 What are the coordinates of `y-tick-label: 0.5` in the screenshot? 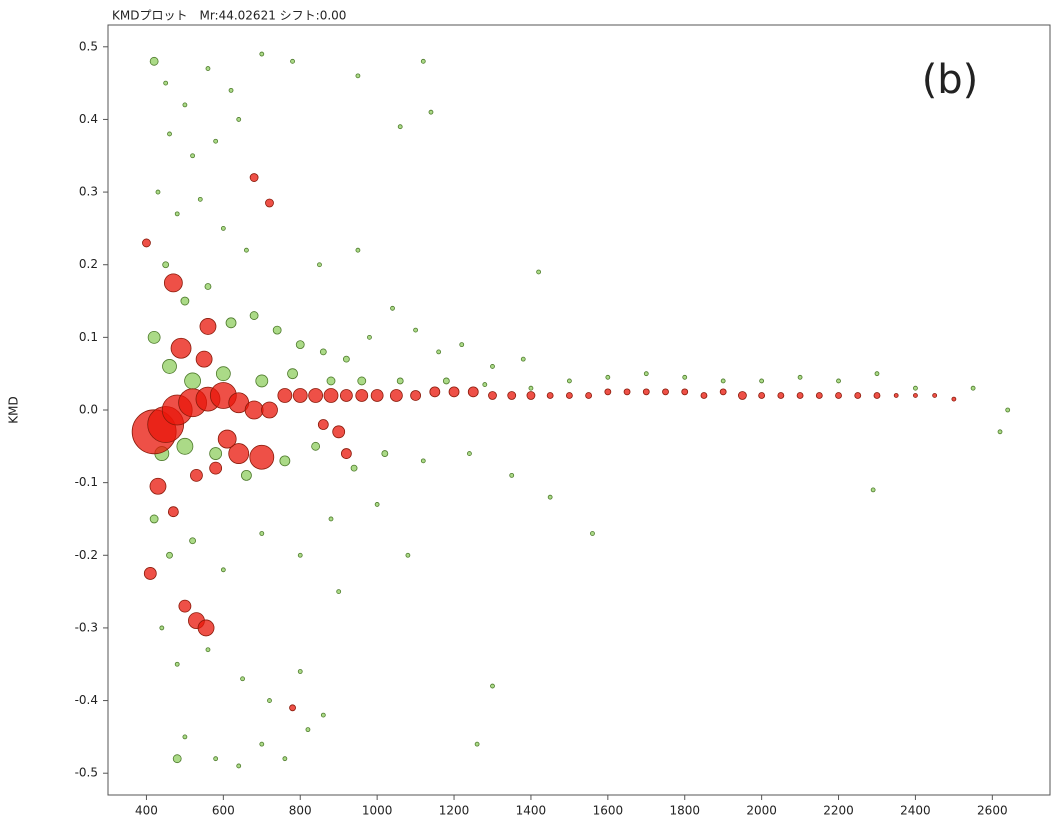 It's located at (88, 46).